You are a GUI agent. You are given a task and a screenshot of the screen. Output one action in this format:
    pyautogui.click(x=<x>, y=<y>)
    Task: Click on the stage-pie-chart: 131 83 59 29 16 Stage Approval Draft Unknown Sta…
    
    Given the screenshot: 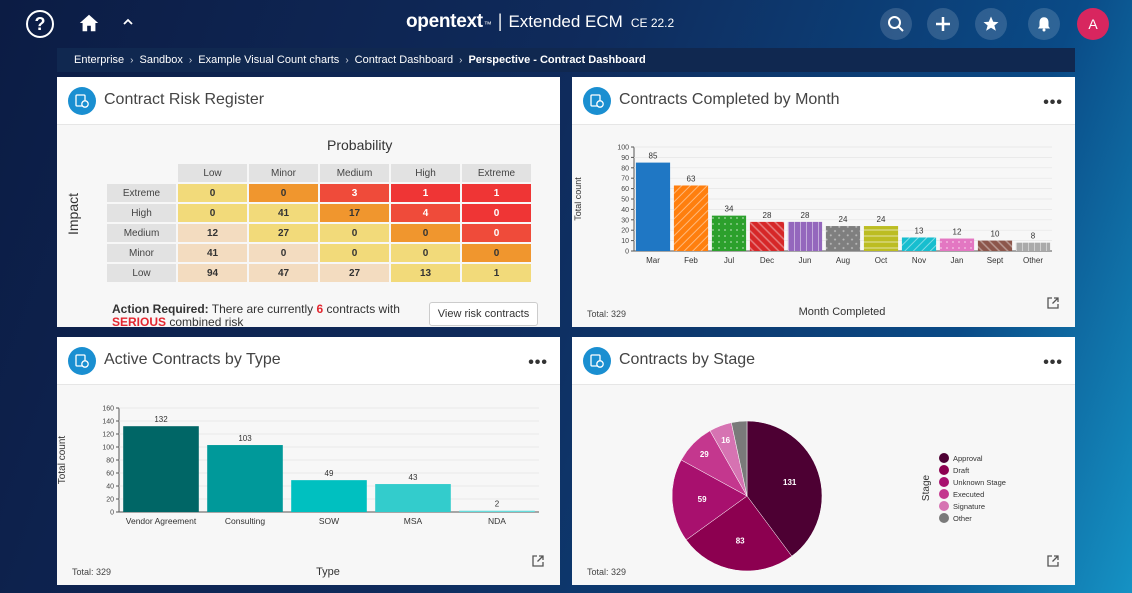 What is the action you would take?
    pyautogui.click(x=838, y=496)
    